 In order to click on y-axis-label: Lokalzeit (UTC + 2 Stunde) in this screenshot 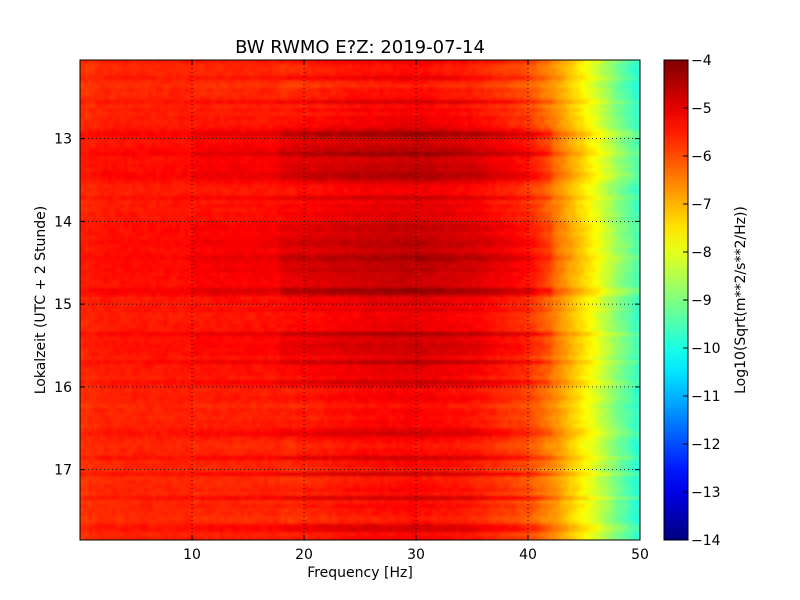, I will do `click(41, 300)`.